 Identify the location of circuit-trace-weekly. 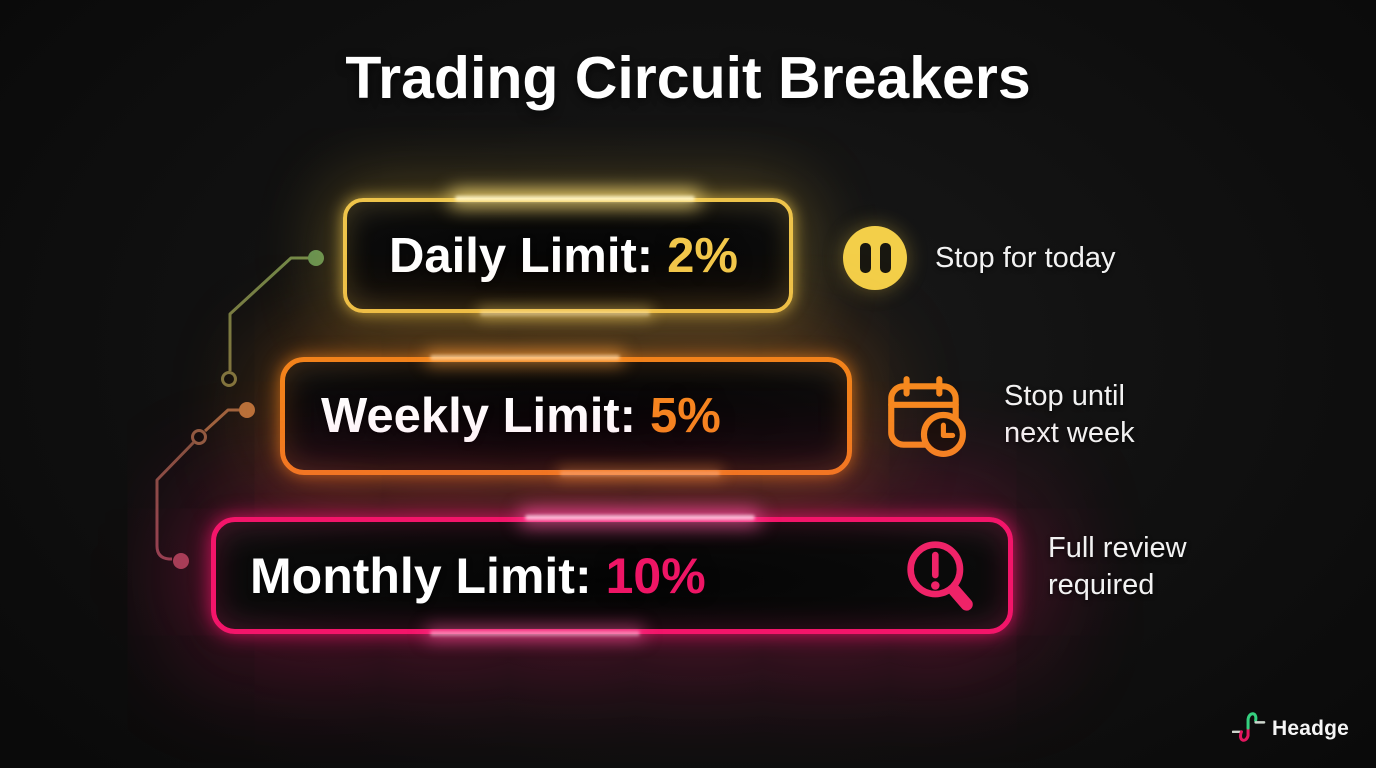
(221, 420).